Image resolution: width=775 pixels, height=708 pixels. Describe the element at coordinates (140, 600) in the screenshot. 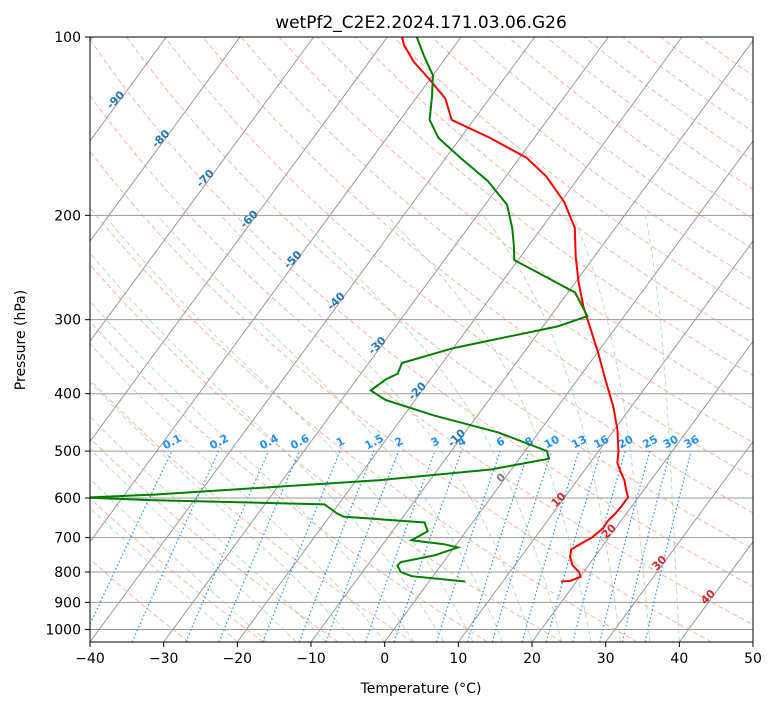

I see `dry-adiabat-line` at that location.